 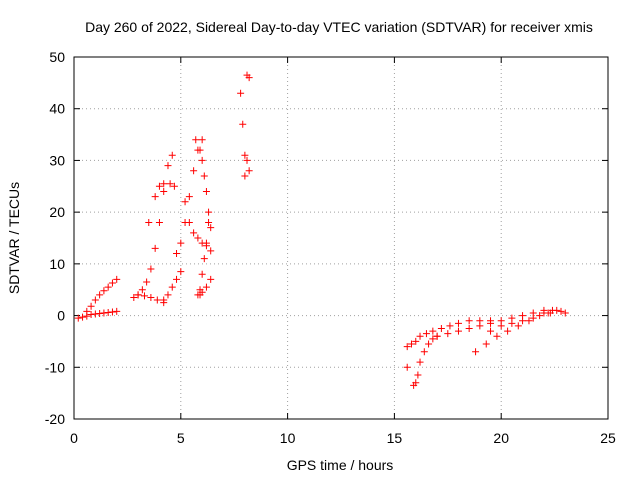 I want to click on x-tick-label: 0, so click(x=74, y=438).